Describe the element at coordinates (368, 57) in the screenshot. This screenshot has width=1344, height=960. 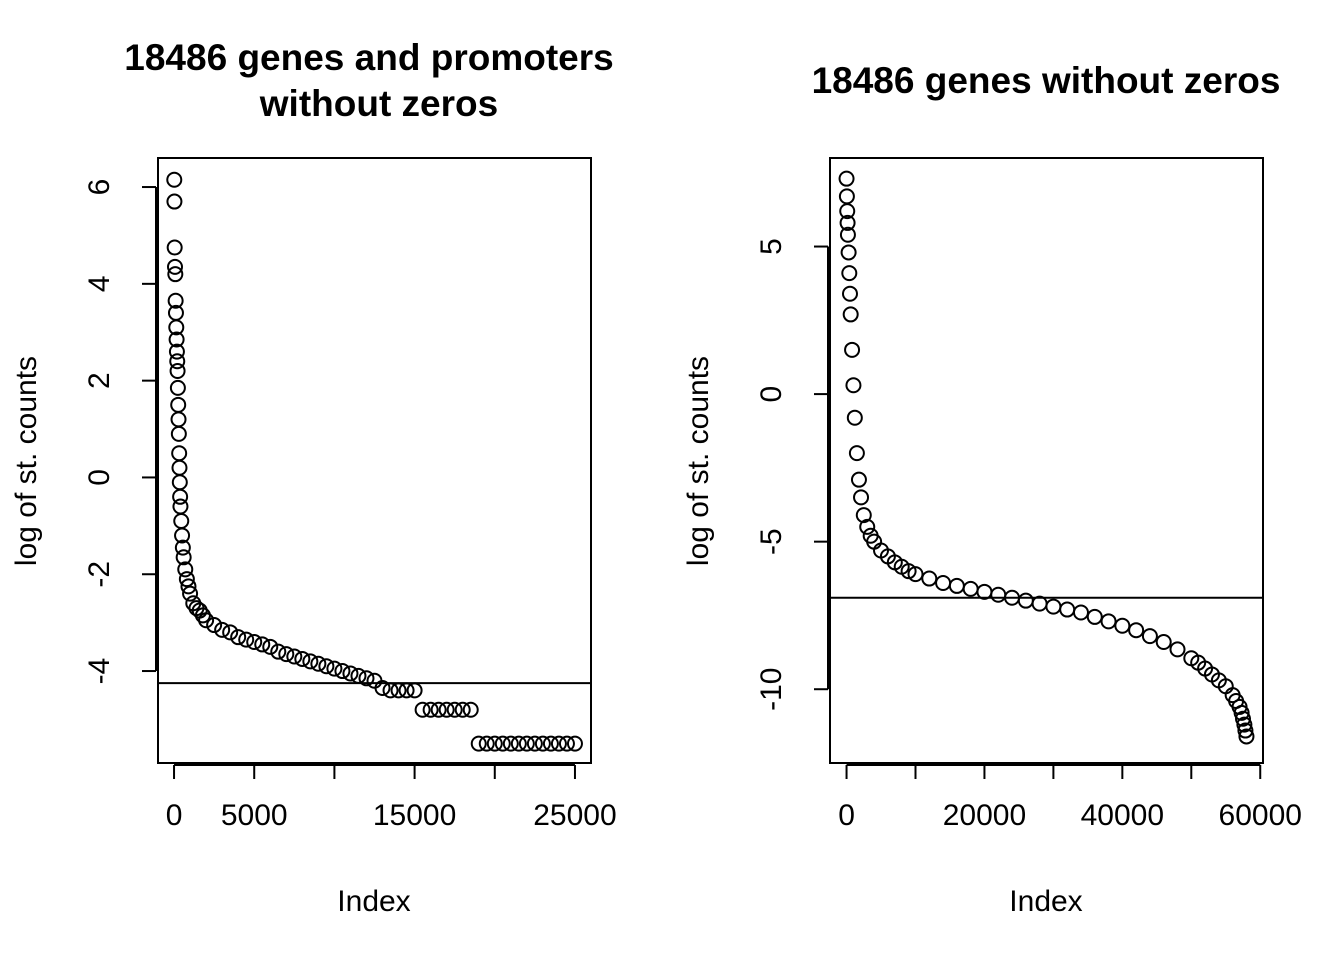
I see `chart-title-line-1: 18486 genes and promoters` at that location.